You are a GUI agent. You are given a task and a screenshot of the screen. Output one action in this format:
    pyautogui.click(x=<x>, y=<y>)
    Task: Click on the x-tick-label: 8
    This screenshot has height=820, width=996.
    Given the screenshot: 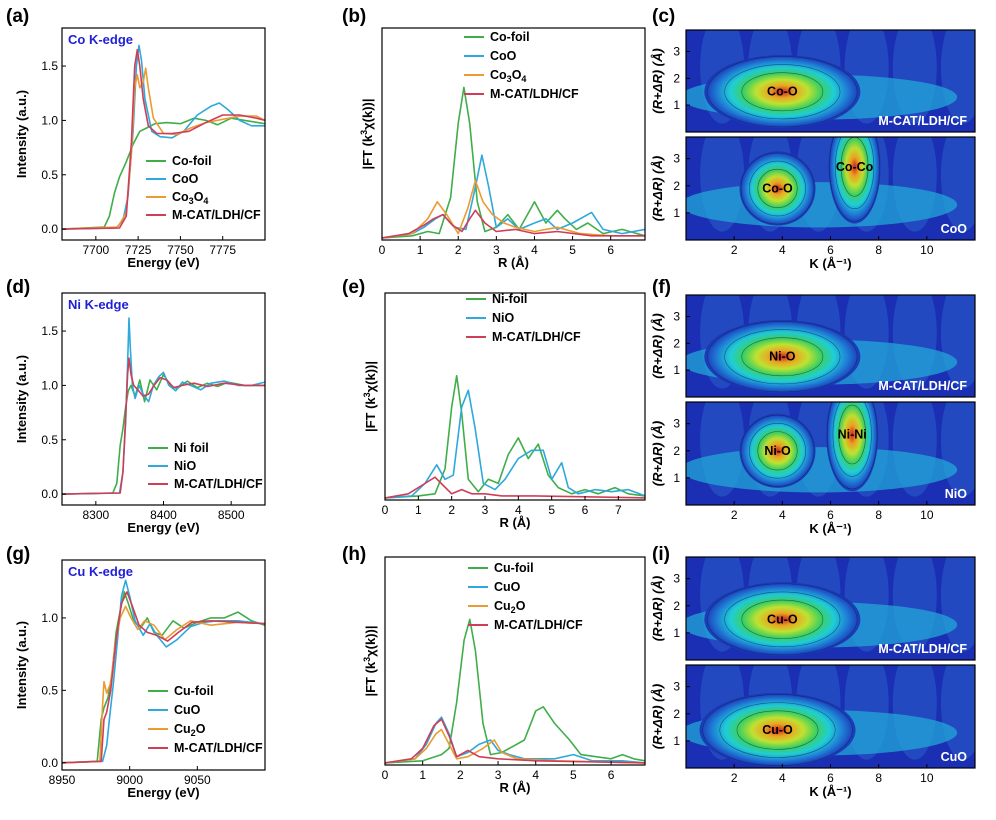 What is the action you would take?
    pyautogui.click(x=878, y=778)
    